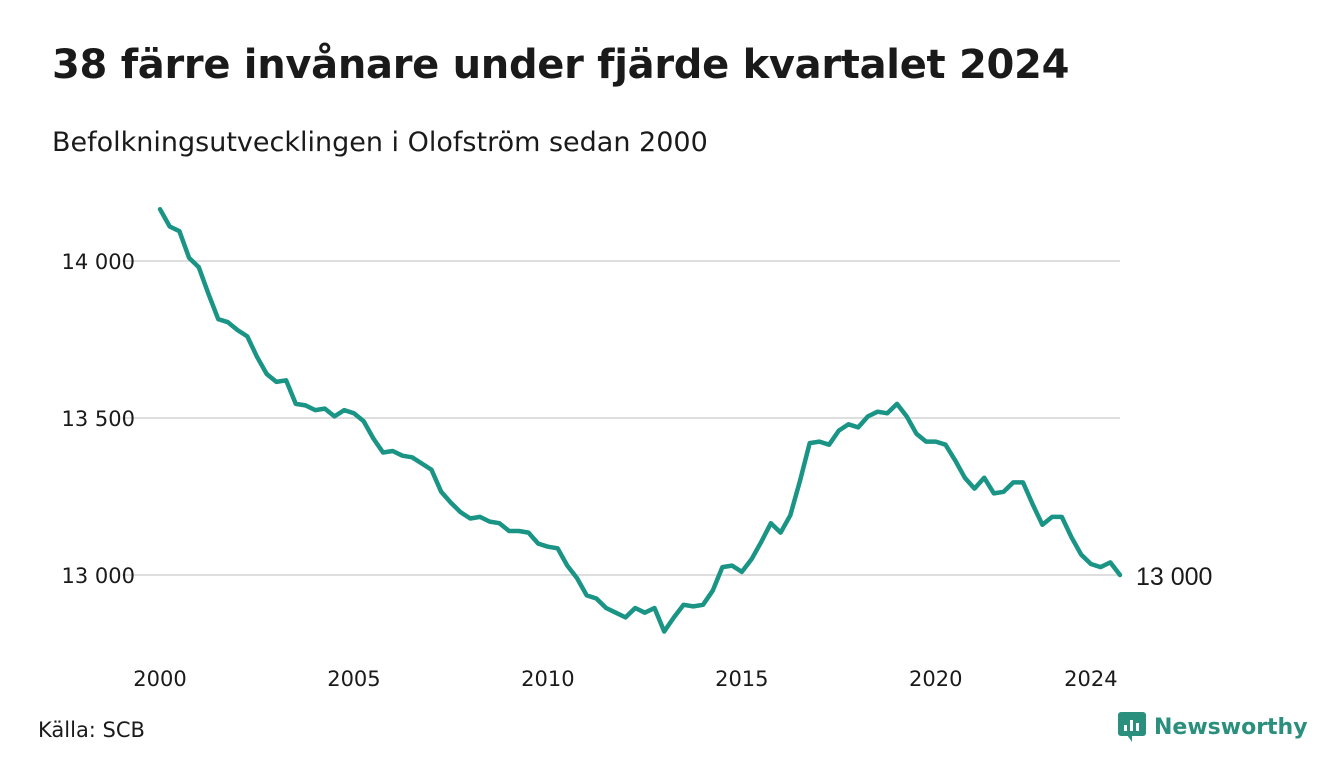 This screenshot has width=1340, height=780. Describe the element at coordinates (98, 576) in the screenshot. I see `y-tick-label: 13 000` at that location.